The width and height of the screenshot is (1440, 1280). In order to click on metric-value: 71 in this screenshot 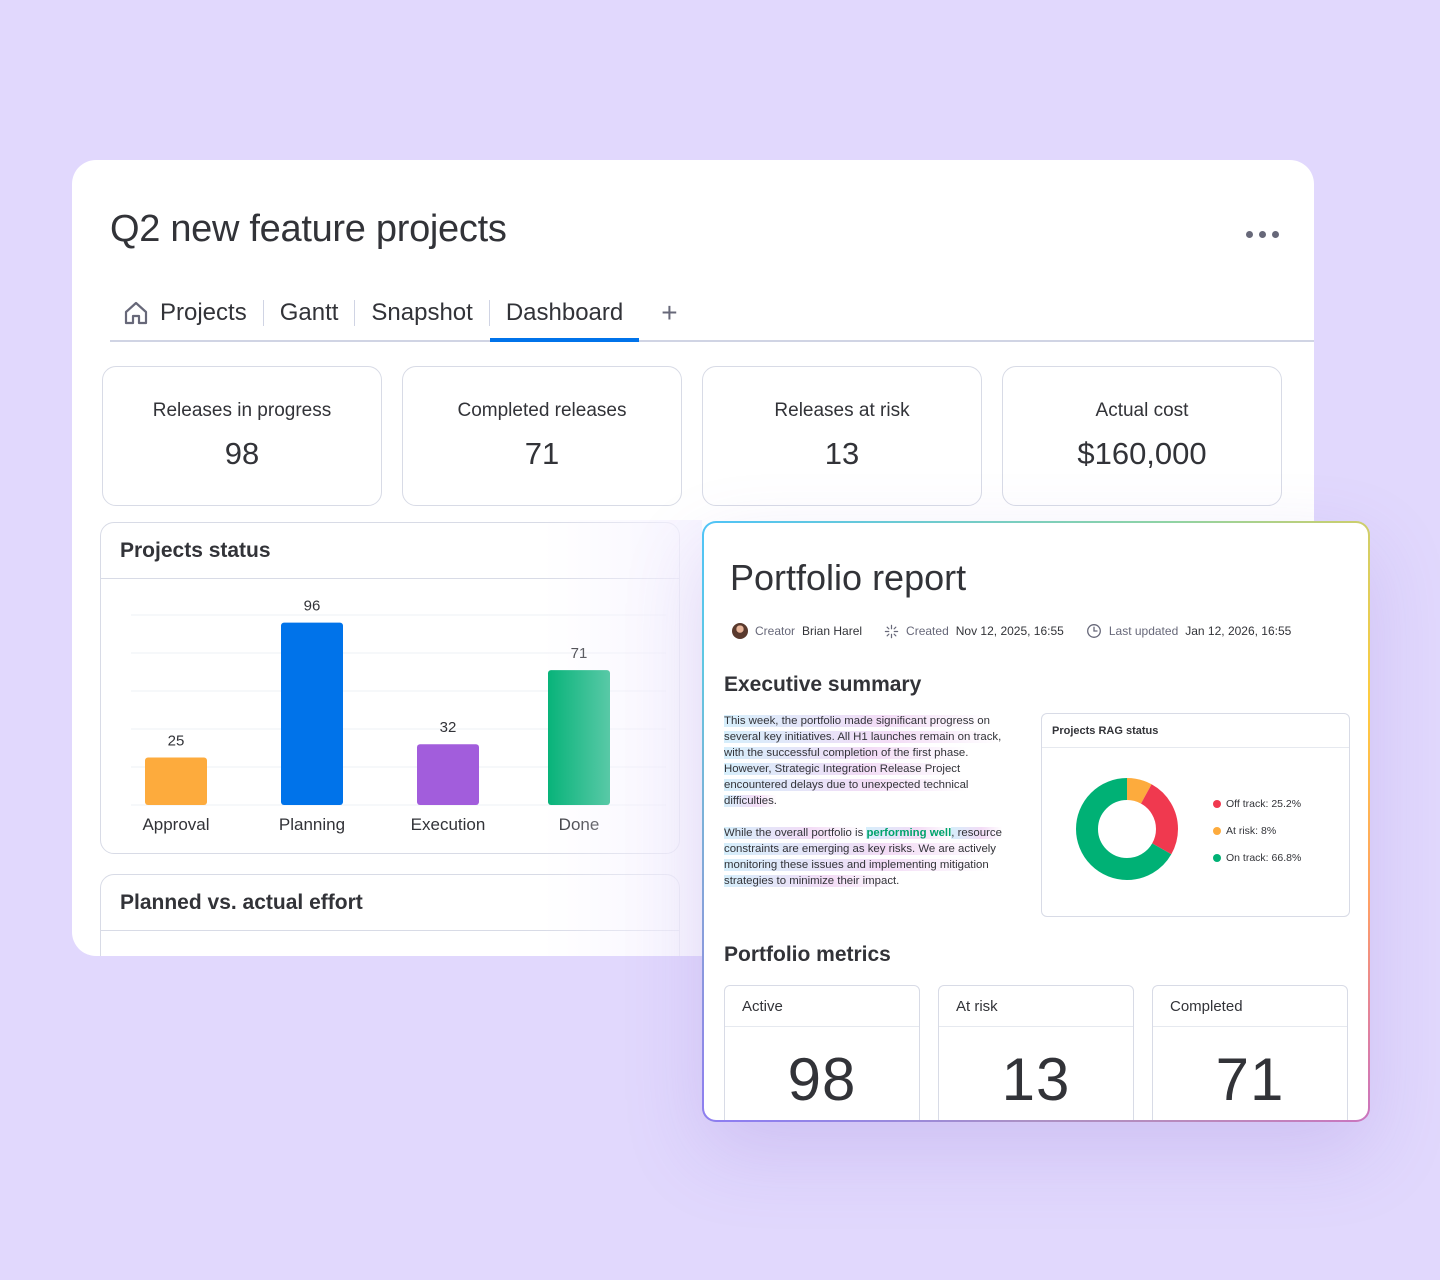, I will do `click(1250, 1079)`.